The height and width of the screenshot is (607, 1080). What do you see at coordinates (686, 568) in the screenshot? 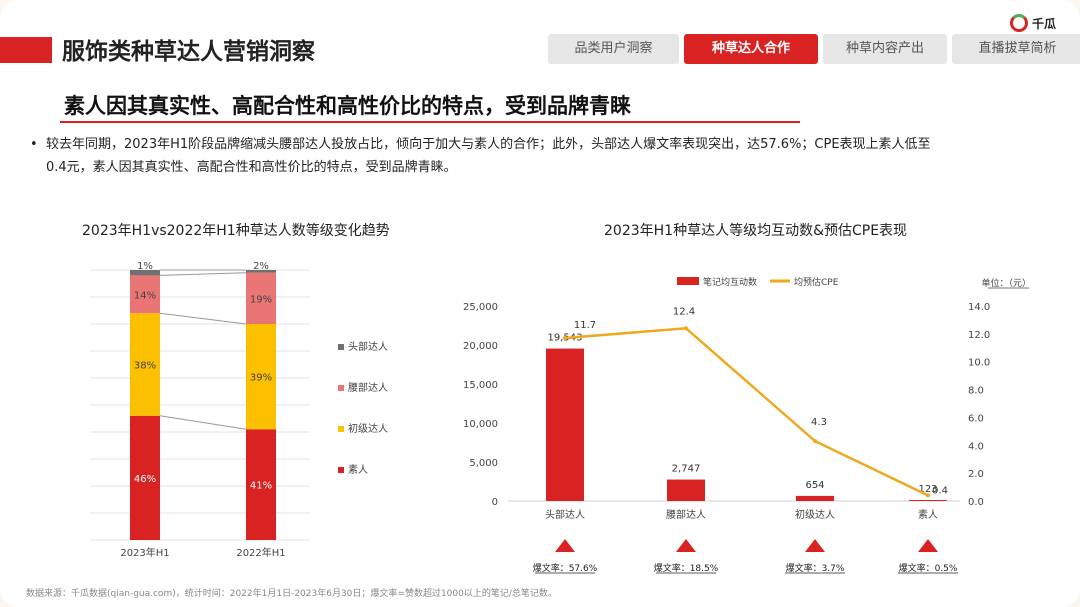
I see `burst-rate-label: 爆文率：18.5%` at bounding box center [686, 568].